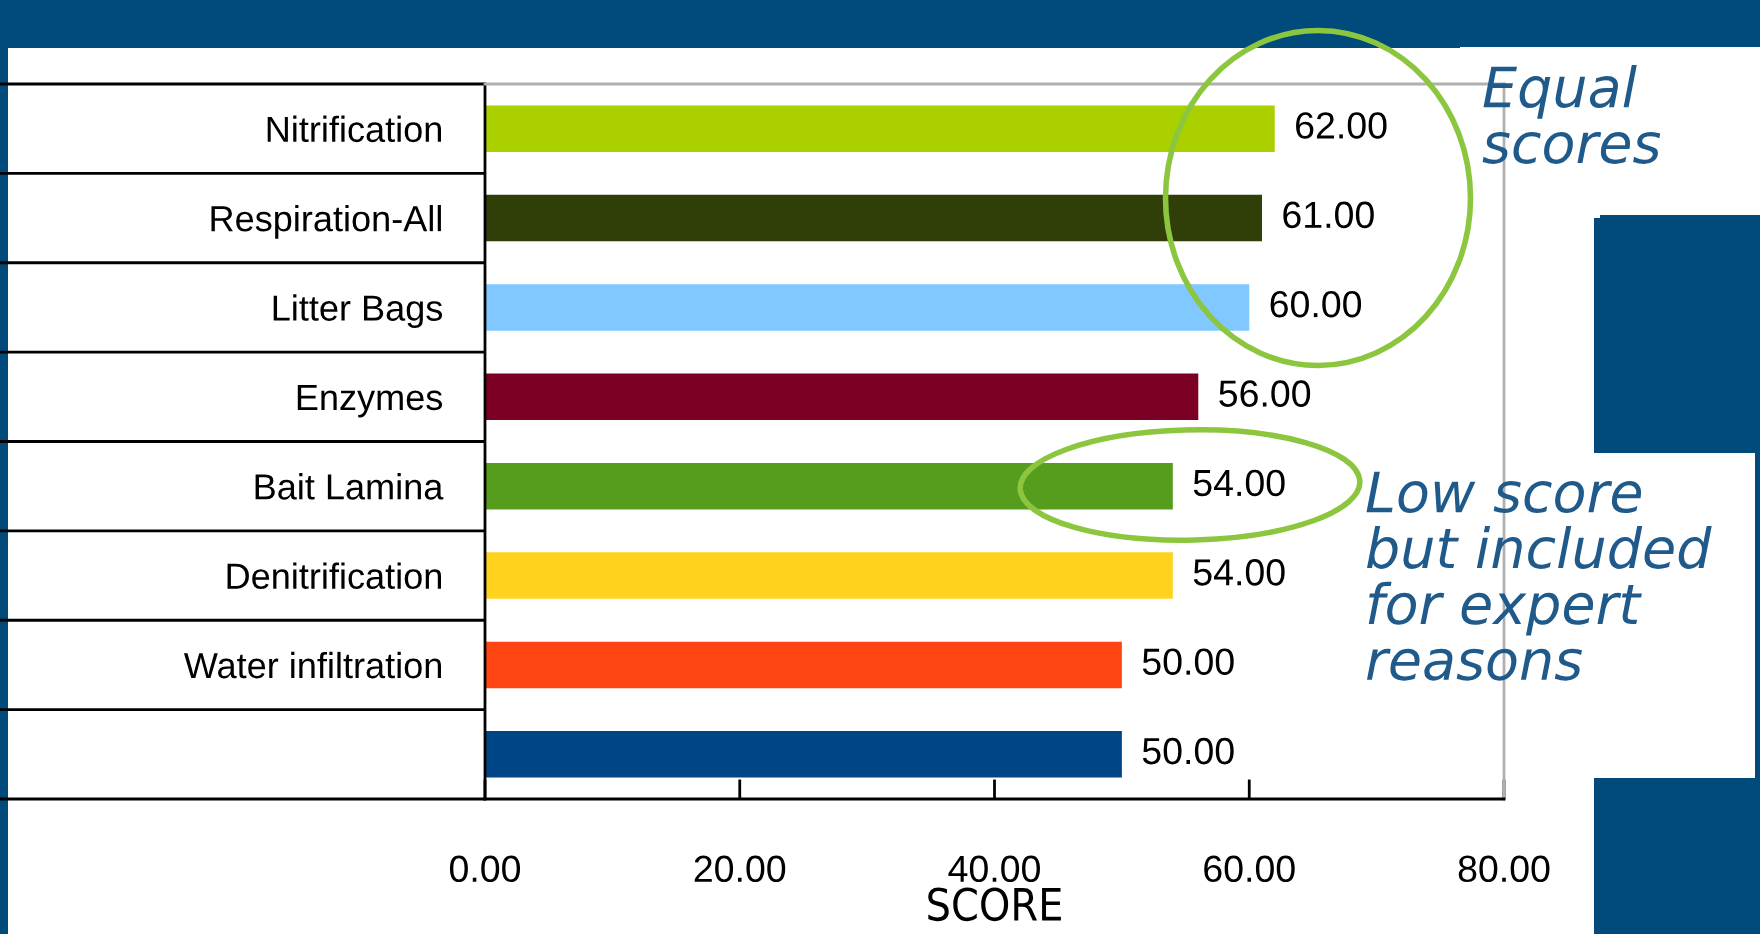 The image size is (1760, 934). Describe the element at coordinates (1571, 114) in the screenshot. I see `annotation: Equal scores` at that location.